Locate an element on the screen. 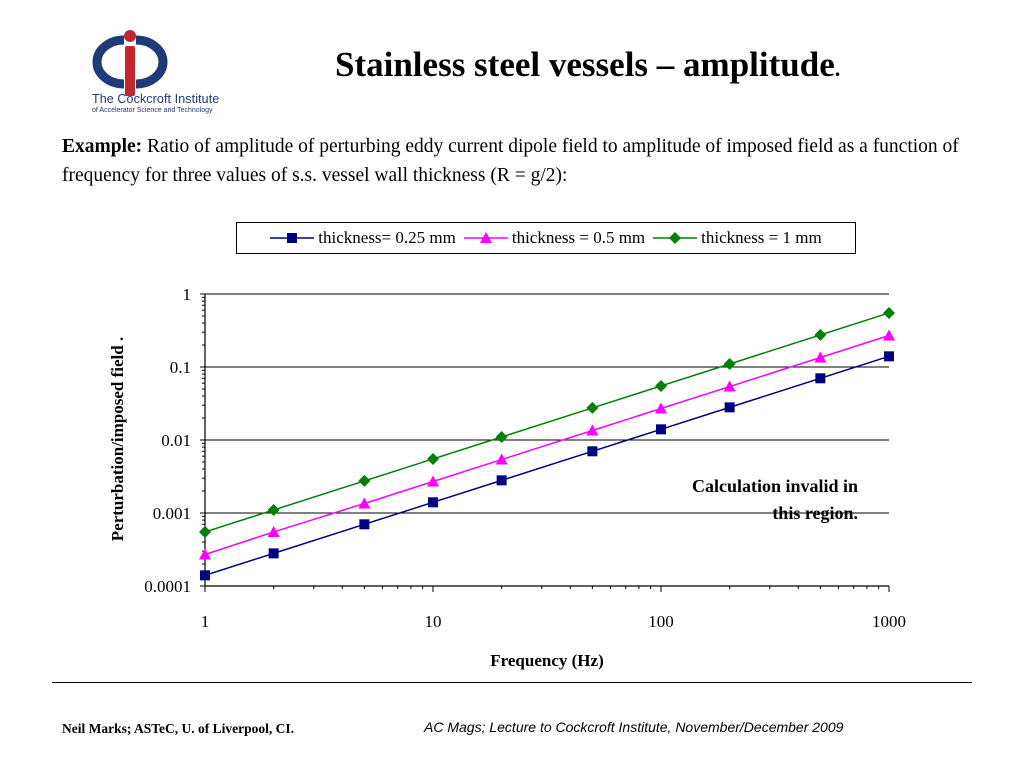 The height and width of the screenshot is (768, 1024). x-tick-label: 1 is located at coordinates (205, 621).